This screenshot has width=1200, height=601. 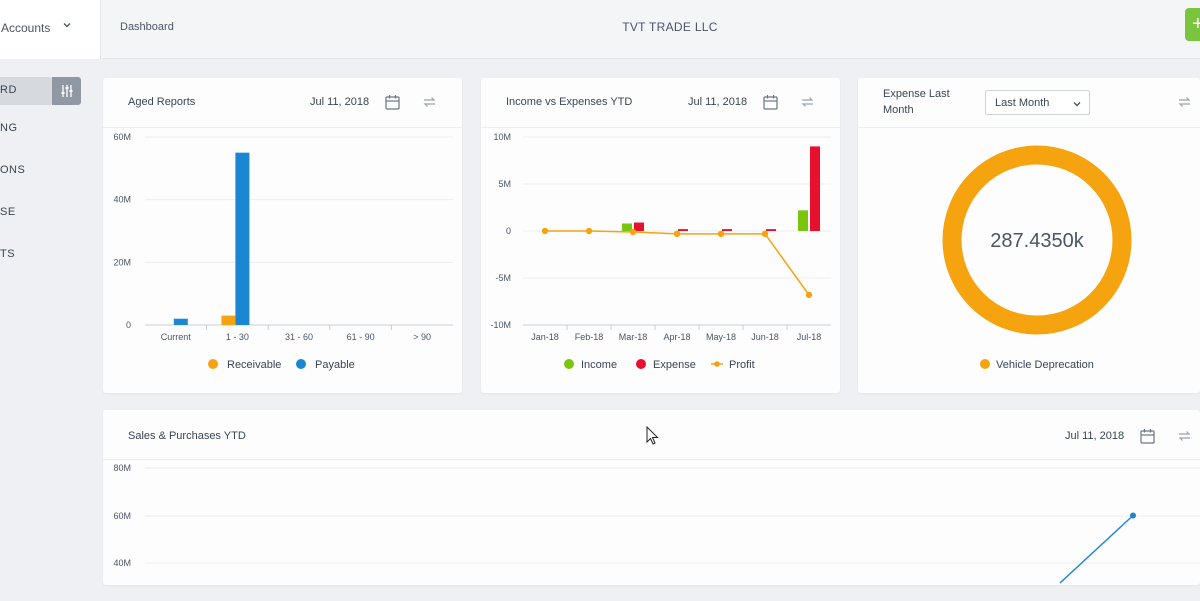 I want to click on x-tick-label: Feb-18, so click(x=589, y=337).